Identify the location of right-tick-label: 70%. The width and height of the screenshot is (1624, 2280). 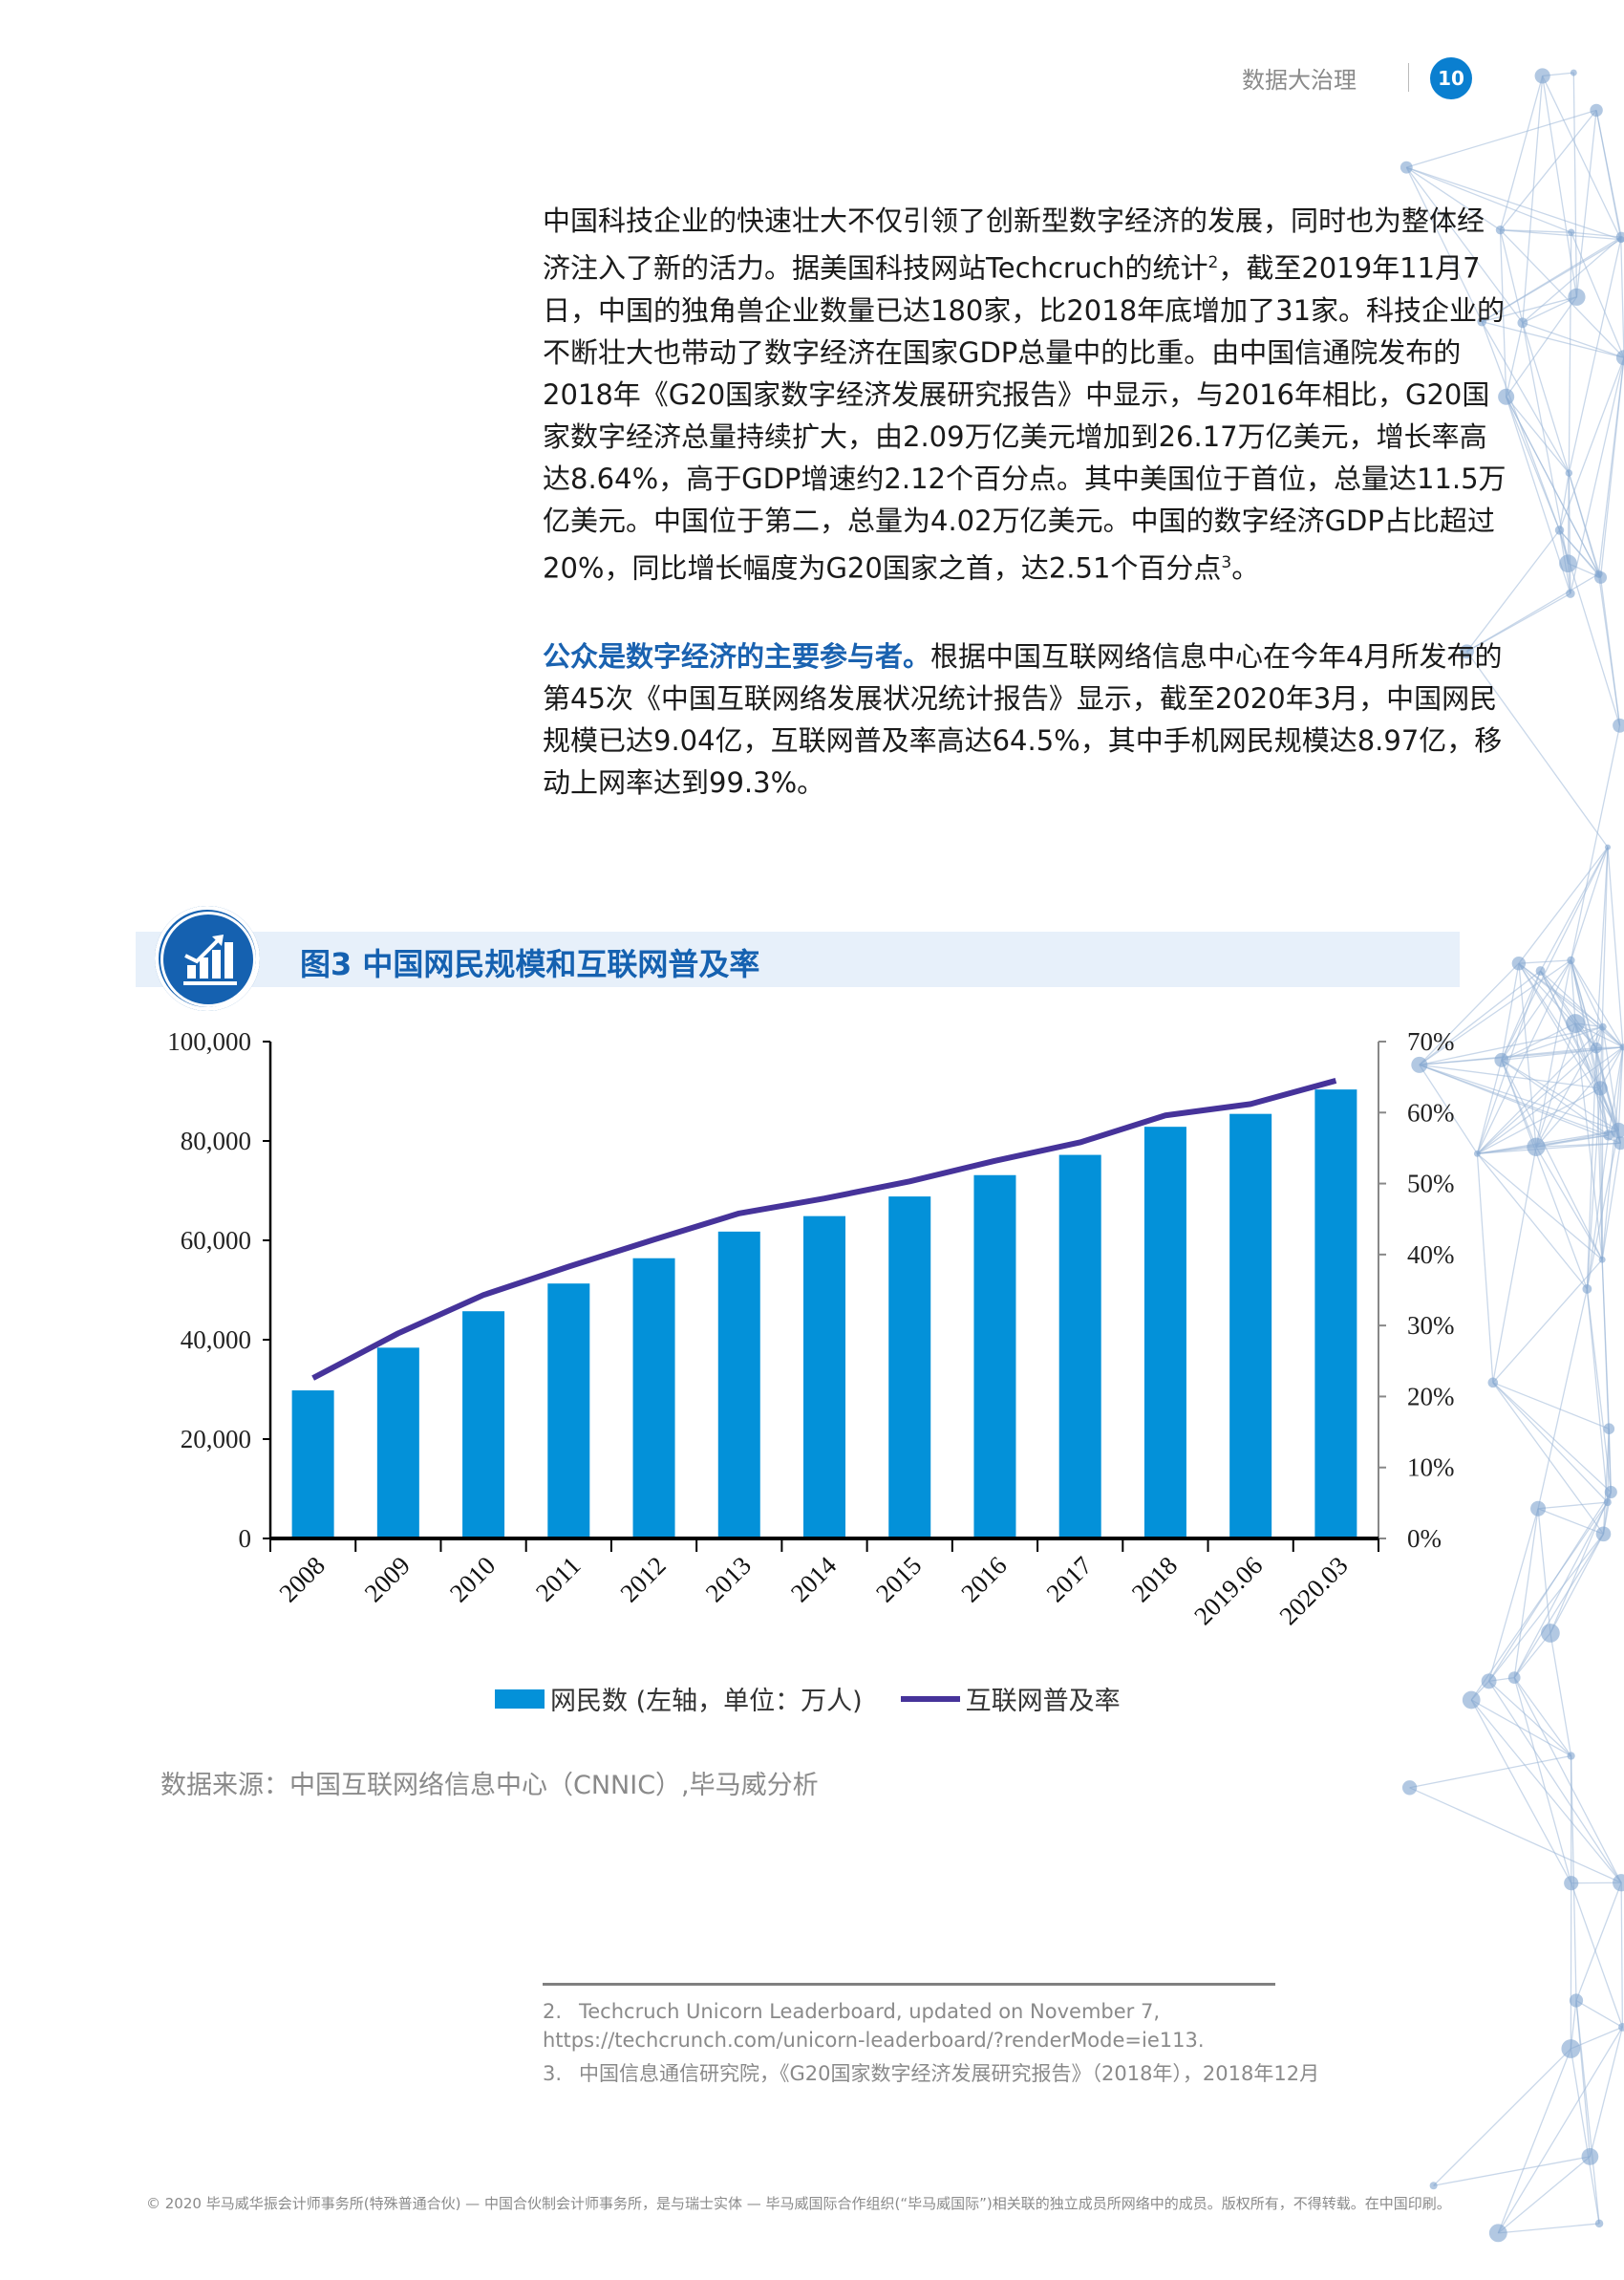
(1431, 1041).